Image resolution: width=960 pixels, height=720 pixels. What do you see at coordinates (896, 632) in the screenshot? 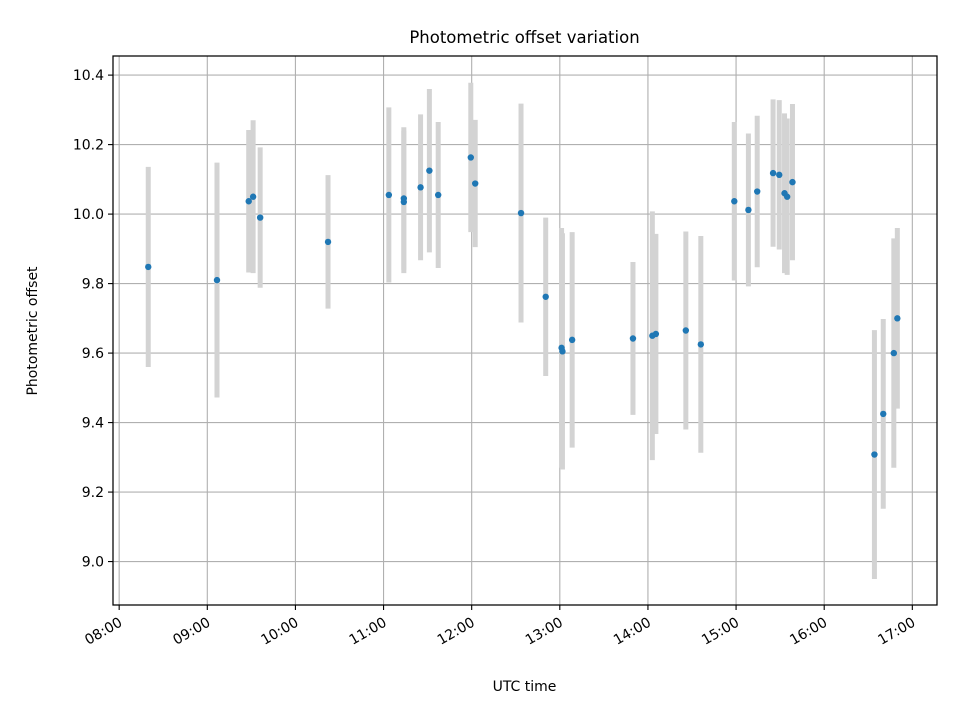
I see `x-tick-label: 17:00` at bounding box center [896, 632].